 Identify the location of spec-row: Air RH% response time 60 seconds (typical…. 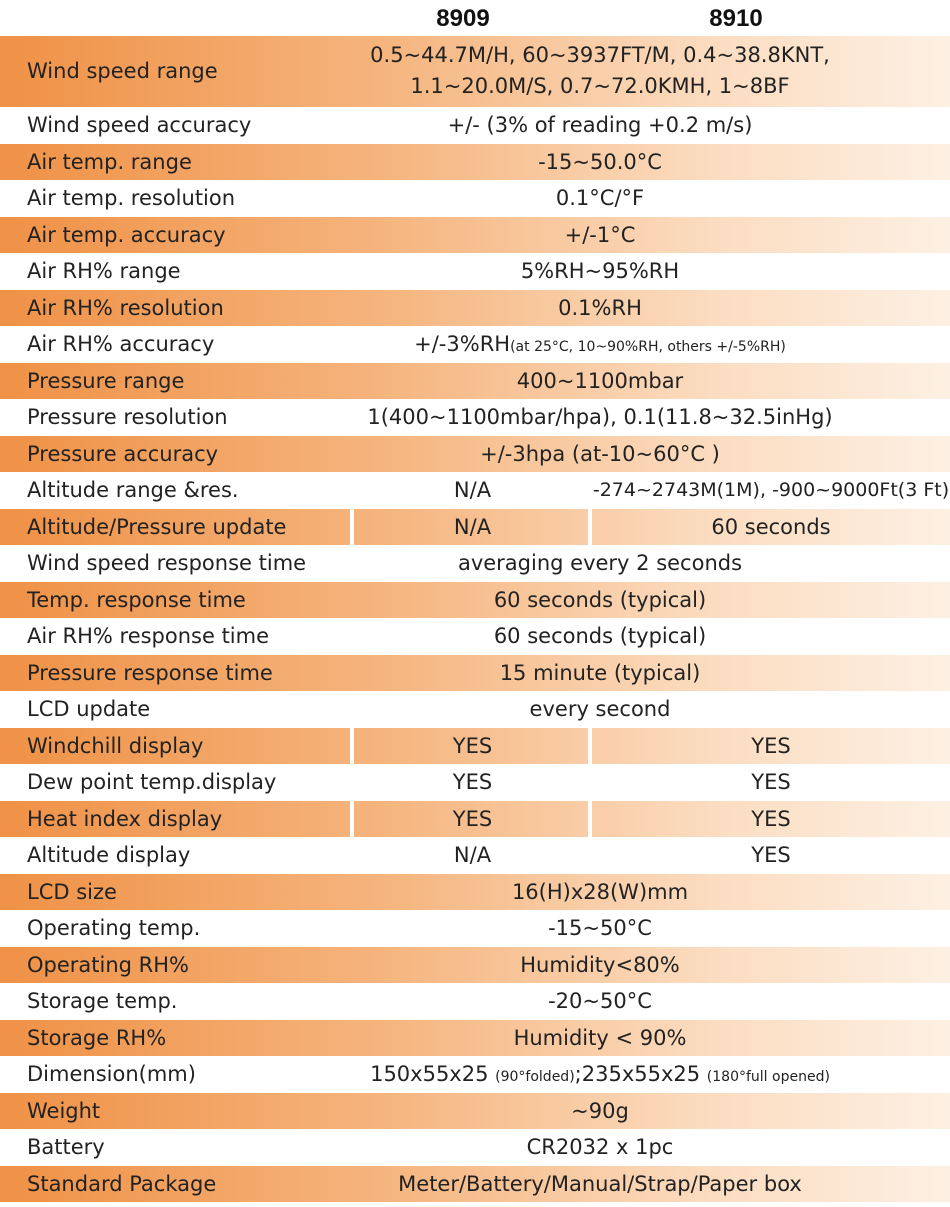
(475, 636).